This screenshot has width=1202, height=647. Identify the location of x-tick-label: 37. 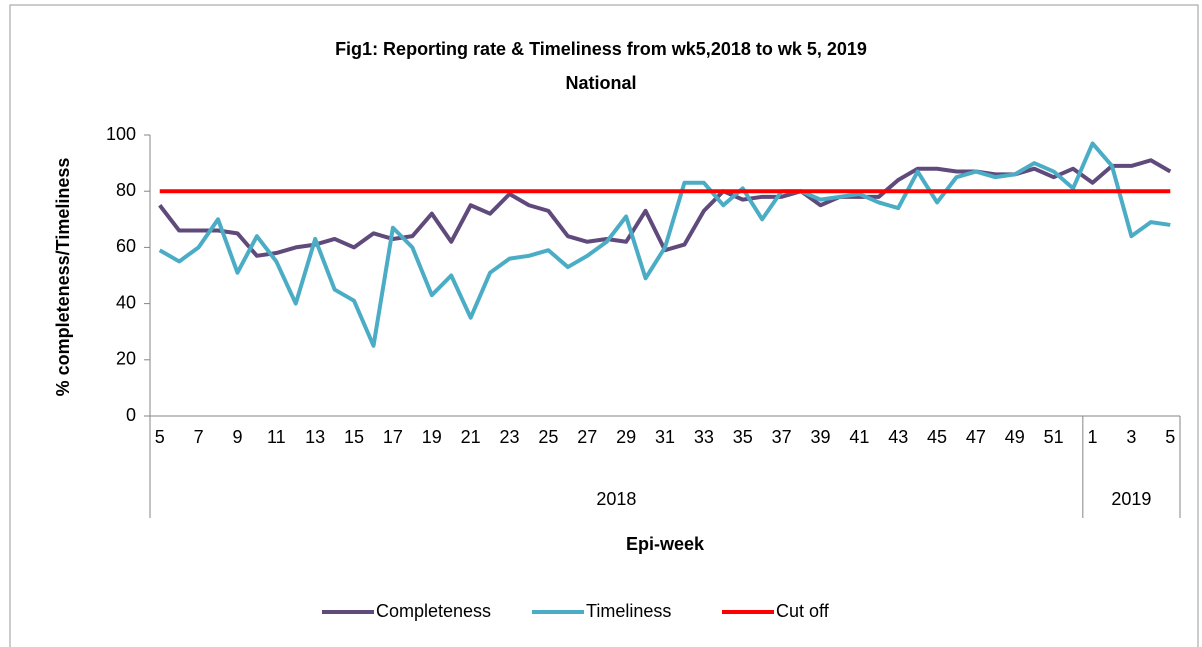
(782, 437).